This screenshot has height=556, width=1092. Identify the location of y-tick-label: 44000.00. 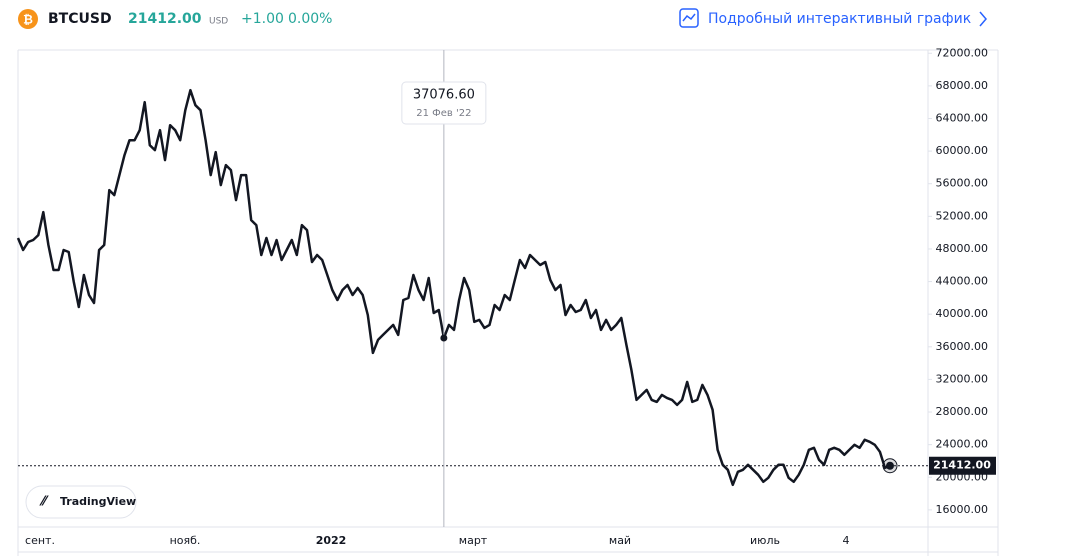
(962, 281).